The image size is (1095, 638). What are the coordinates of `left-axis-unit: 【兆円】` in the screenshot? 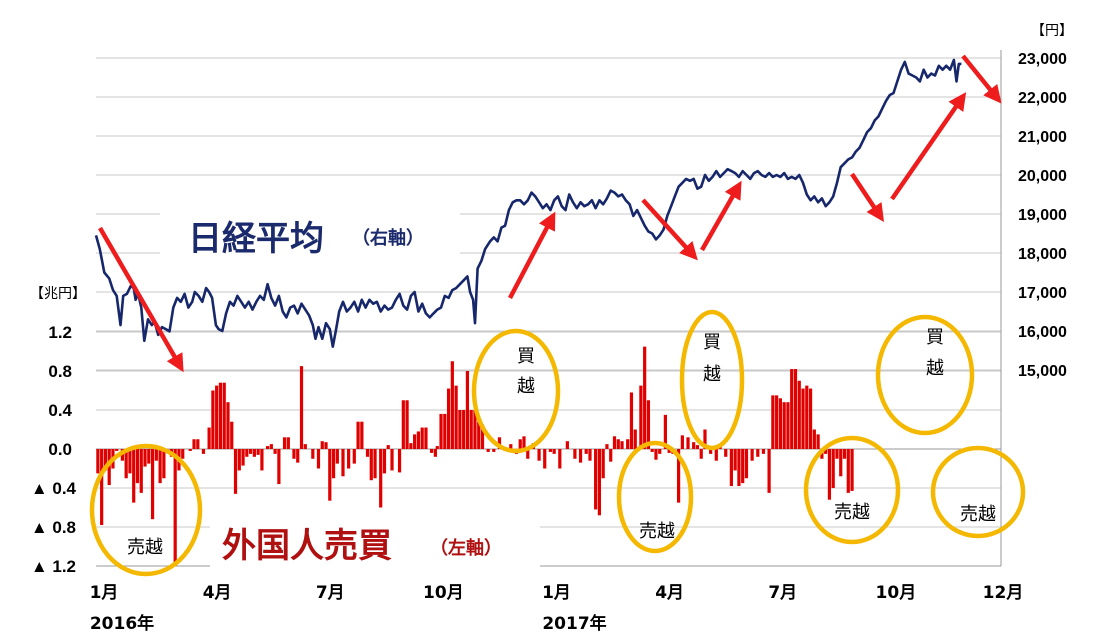 It's located at (58, 294).